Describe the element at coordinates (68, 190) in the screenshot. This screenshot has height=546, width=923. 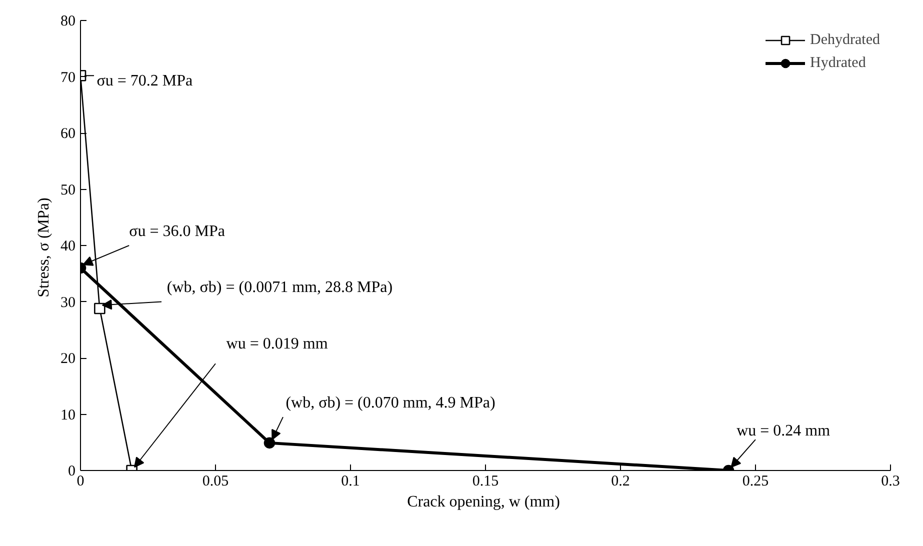
I see `y-tick-label: 50` at that location.